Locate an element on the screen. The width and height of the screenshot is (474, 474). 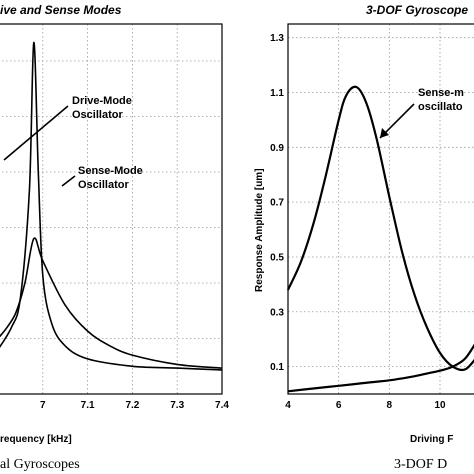
left-chart-title: ive and Sense Modes is located at coordinates (61, 10).